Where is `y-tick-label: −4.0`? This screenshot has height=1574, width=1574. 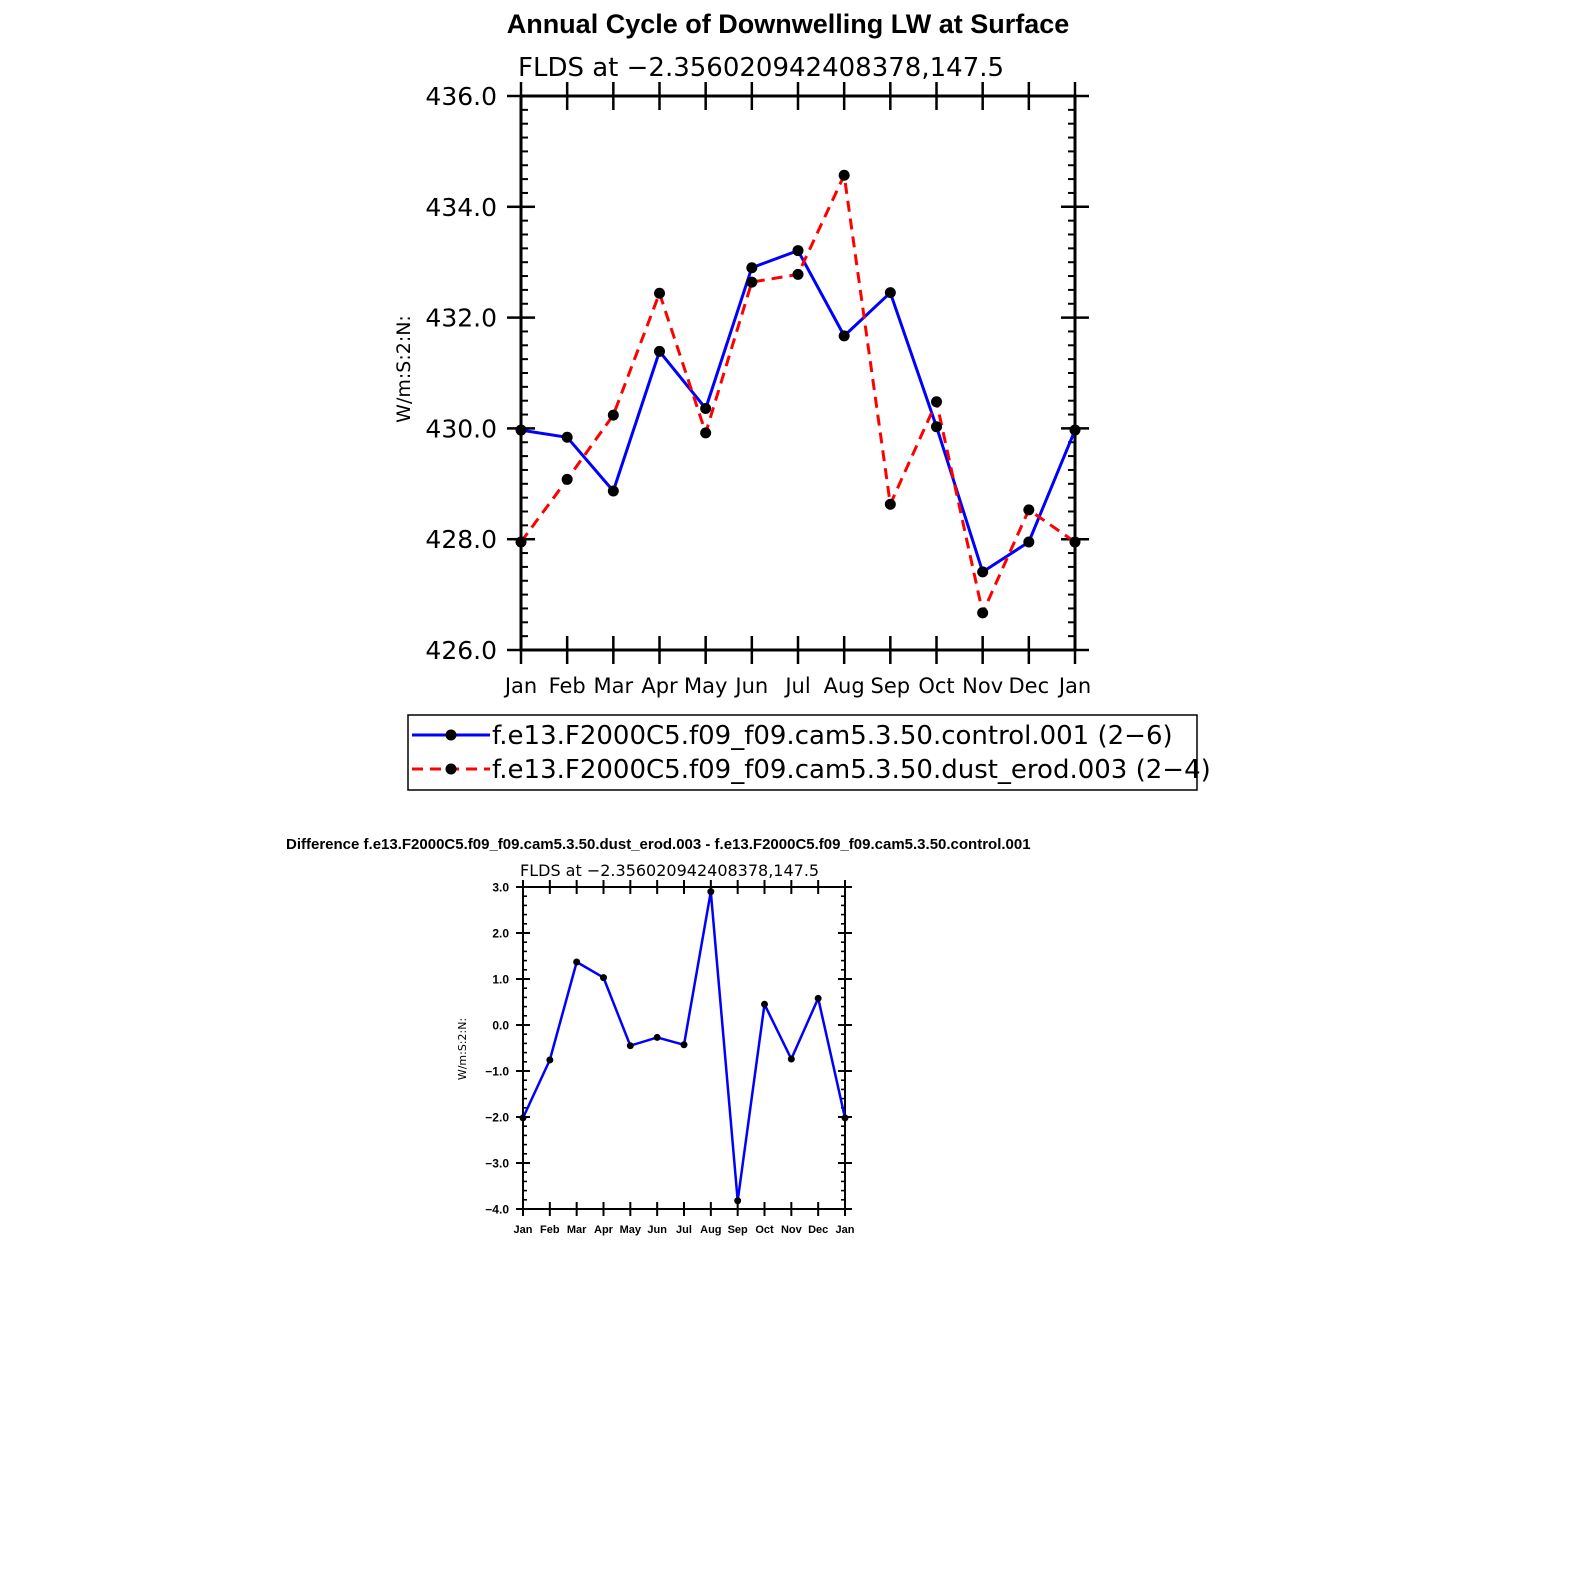 y-tick-label: −4.0 is located at coordinates (497, 1209).